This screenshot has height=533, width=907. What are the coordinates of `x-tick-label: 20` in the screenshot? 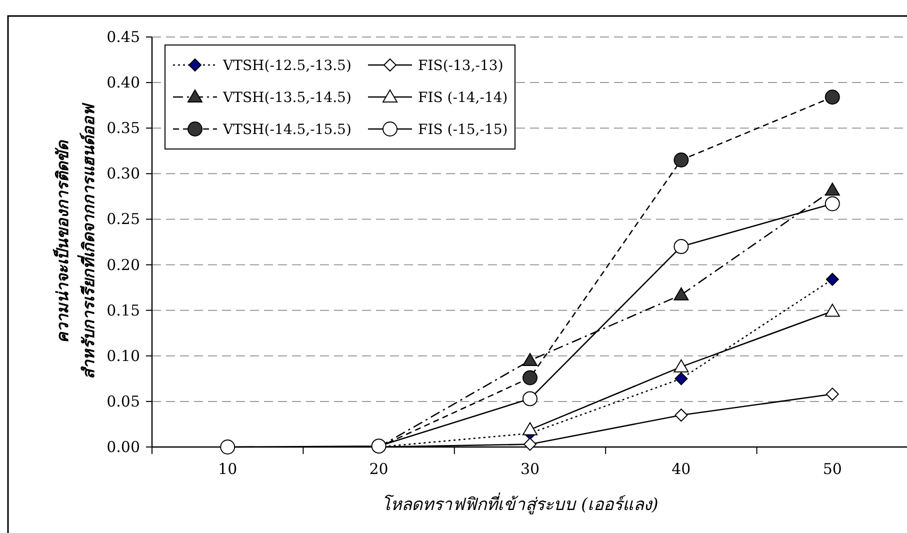 It's located at (378, 469).